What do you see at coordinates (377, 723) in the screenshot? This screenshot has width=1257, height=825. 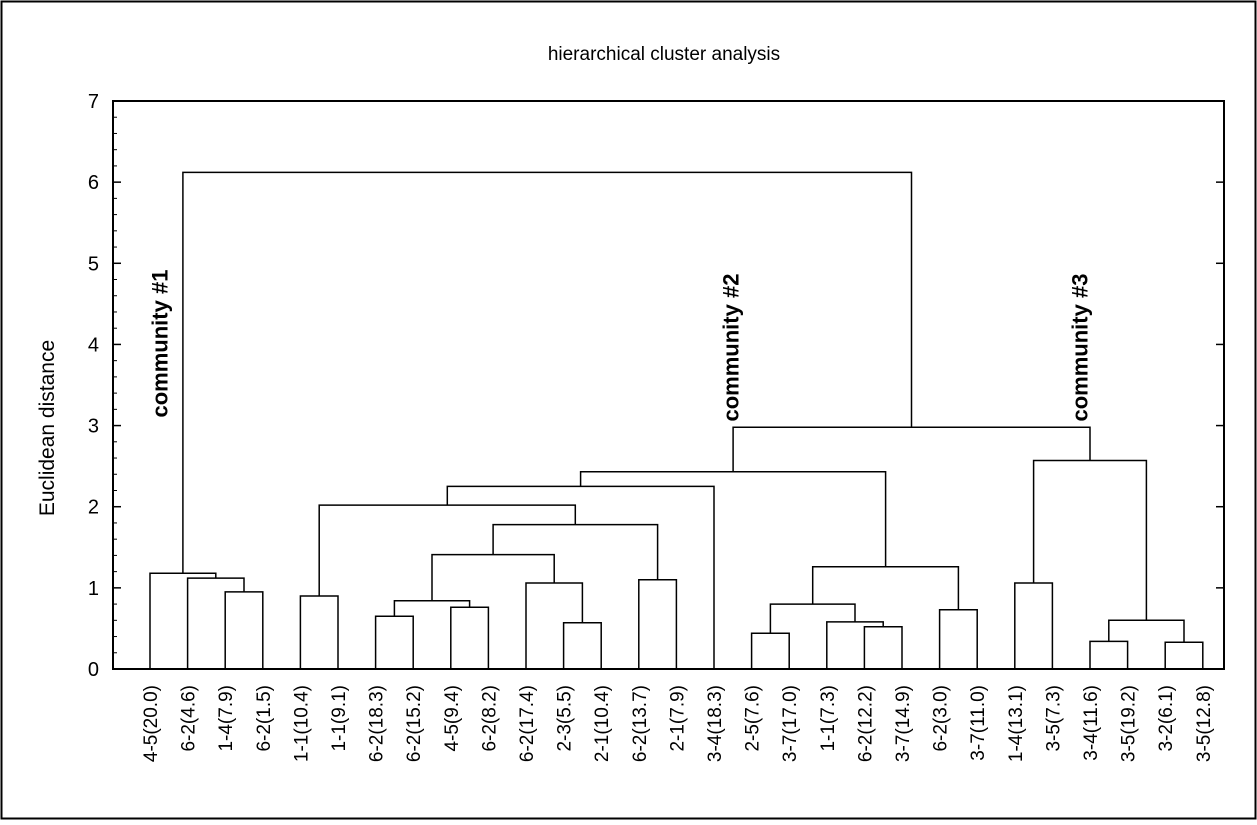 I see `leaf-label: 6-2(18.3)` at bounding box center [377, 723].